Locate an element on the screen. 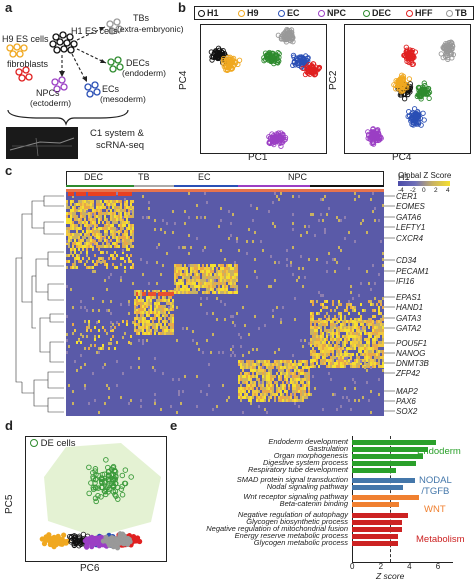  pca-plot-pc4-pc2 is located at coordinates (407, 89).